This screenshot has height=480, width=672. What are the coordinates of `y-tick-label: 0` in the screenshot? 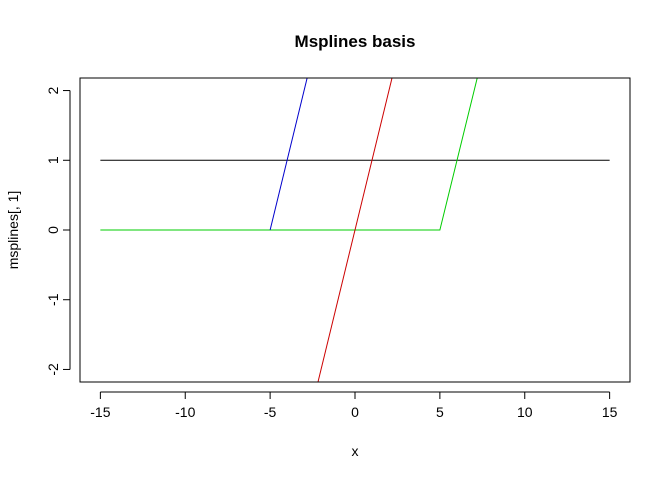 It's located at (53, 230).